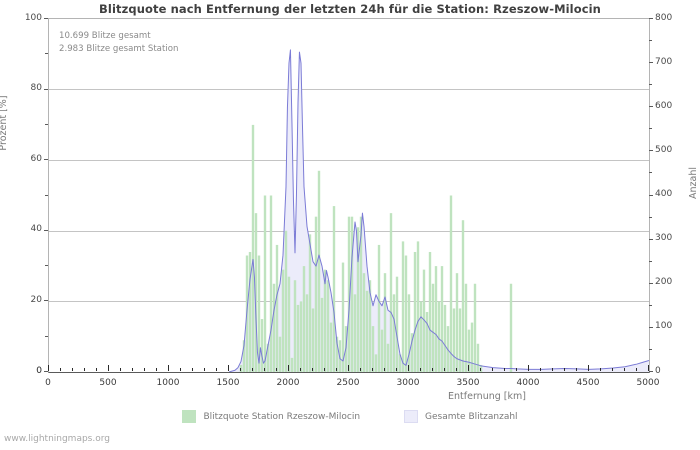  What do you see at coordinates (4, 123) in the screenshot?
I see `y-axis-left-label: Prozent [%]` at bounding box center [4, 123].